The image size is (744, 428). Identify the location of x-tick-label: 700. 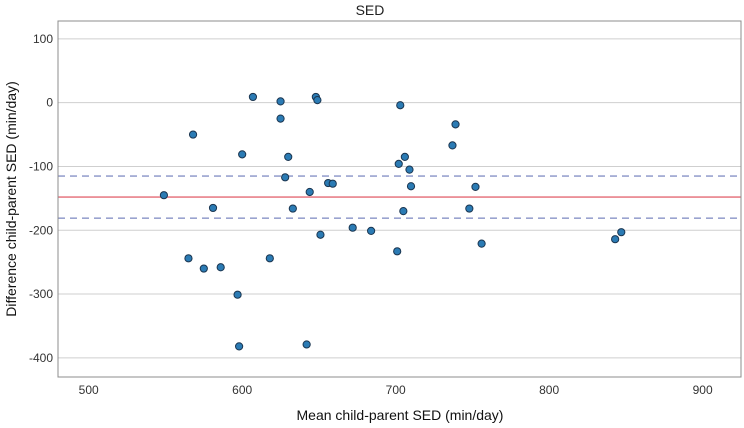
(396, 390).